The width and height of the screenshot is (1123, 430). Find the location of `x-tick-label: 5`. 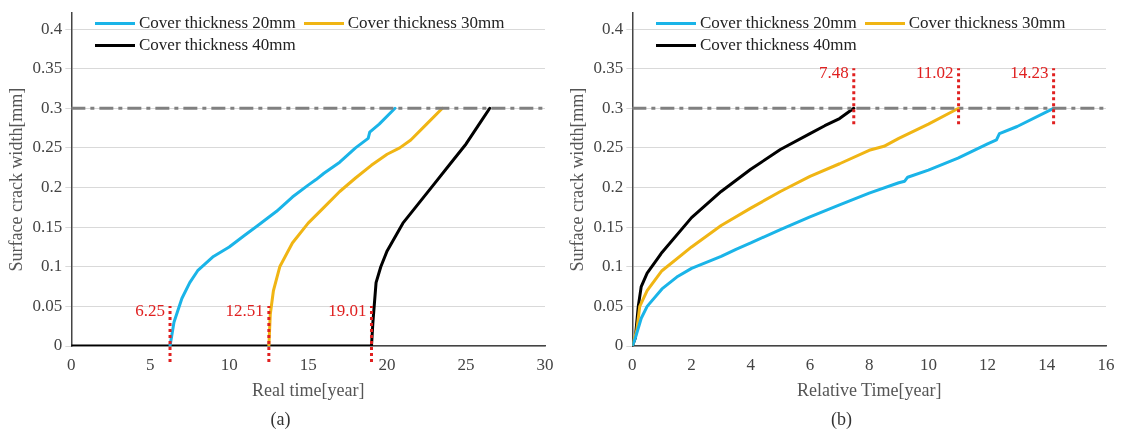

x-tick-label: 5 is located at coordinates (150, 364).